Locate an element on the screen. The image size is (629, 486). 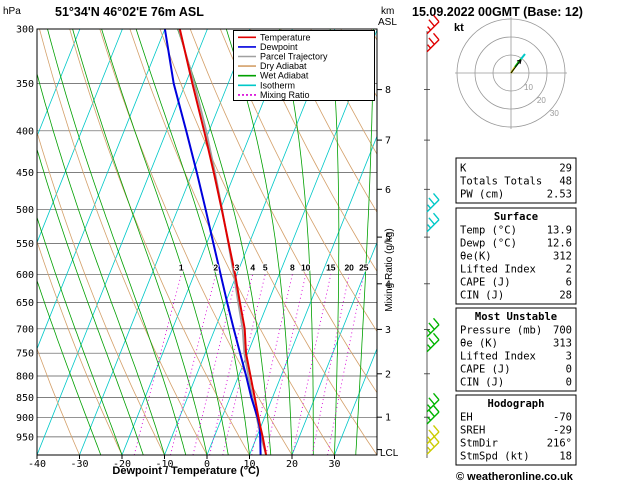
station-location-title: 51°34'N 46°02'E 76m ASL is located at coordinates (129, 12).